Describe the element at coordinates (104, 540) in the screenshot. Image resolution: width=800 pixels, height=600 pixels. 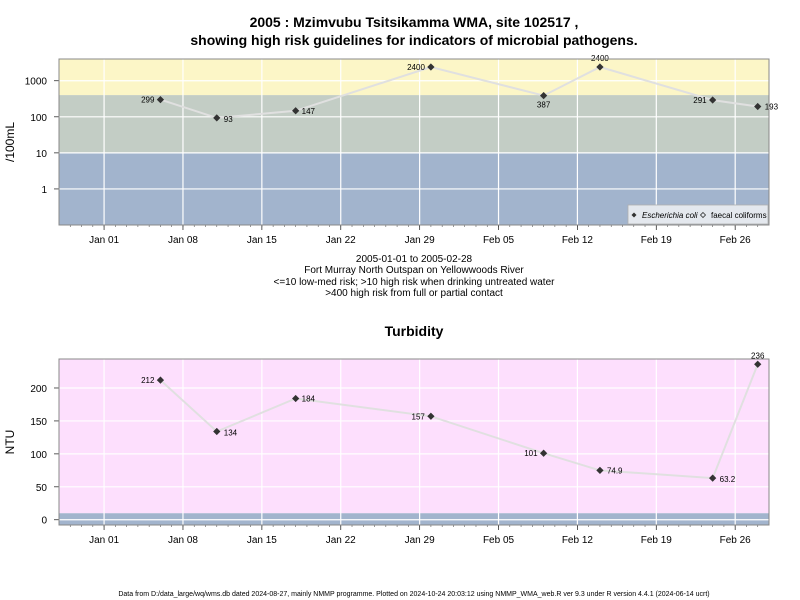
I see `c2-x-tick-label-0: Jan 01` at that location.